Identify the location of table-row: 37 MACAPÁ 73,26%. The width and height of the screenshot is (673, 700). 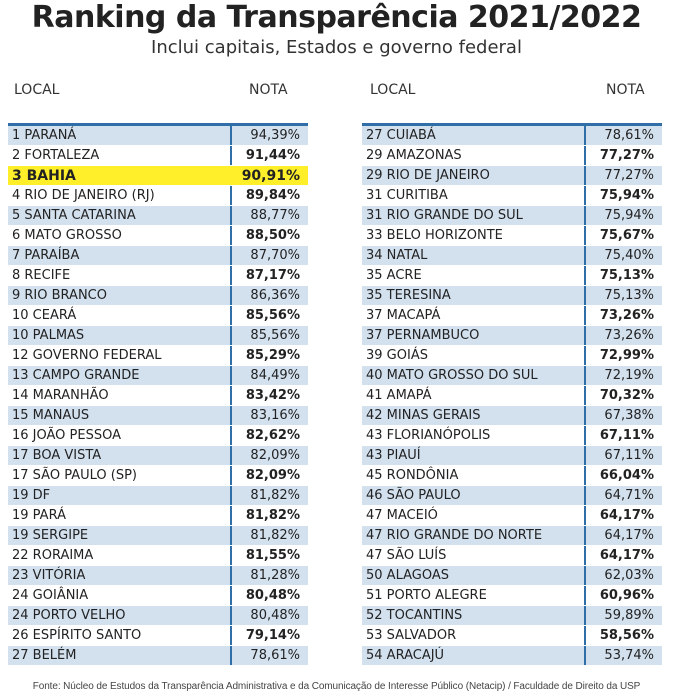
(512, 316).